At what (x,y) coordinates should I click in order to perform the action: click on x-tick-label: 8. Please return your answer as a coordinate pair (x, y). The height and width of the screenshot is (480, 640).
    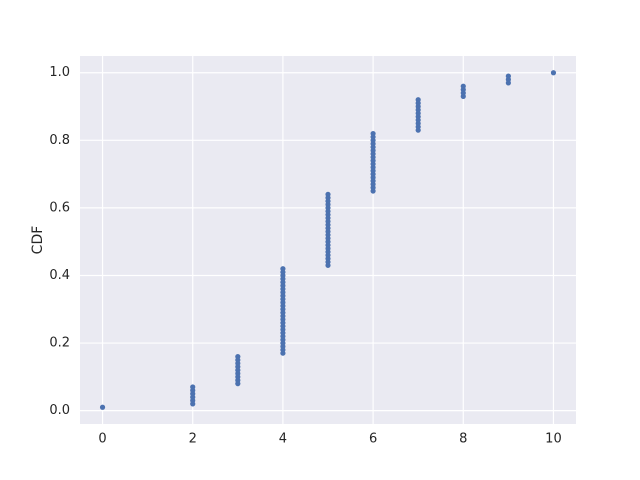
    Looking at the image, I should click on (463, 439).